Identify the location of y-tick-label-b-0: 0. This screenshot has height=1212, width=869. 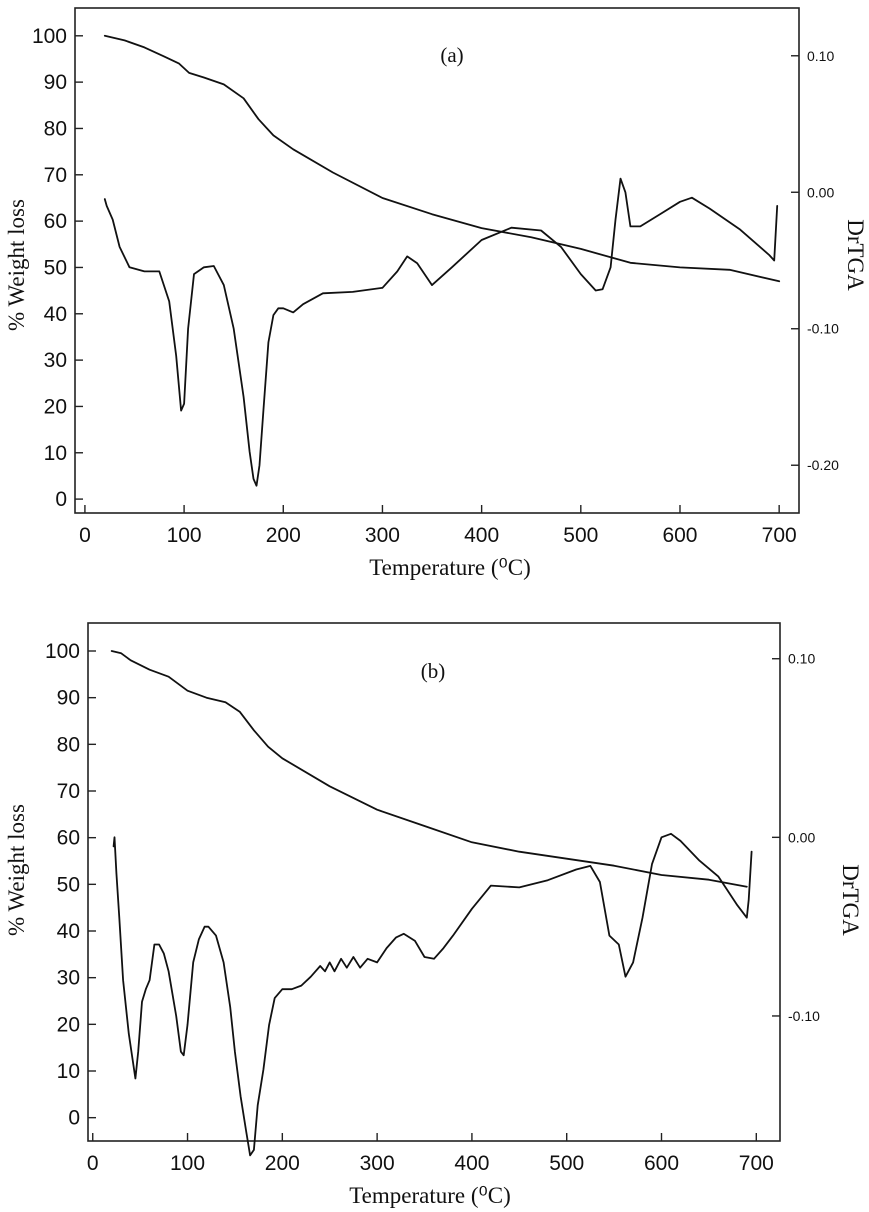
(74, 1118).